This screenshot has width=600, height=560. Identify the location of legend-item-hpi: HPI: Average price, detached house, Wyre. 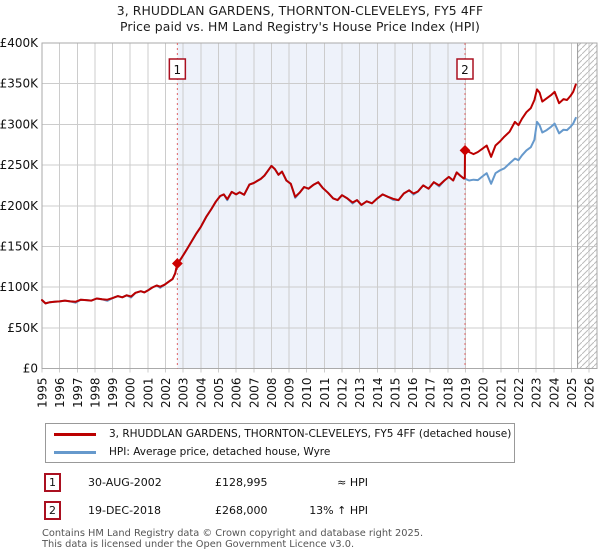
(280, 452).